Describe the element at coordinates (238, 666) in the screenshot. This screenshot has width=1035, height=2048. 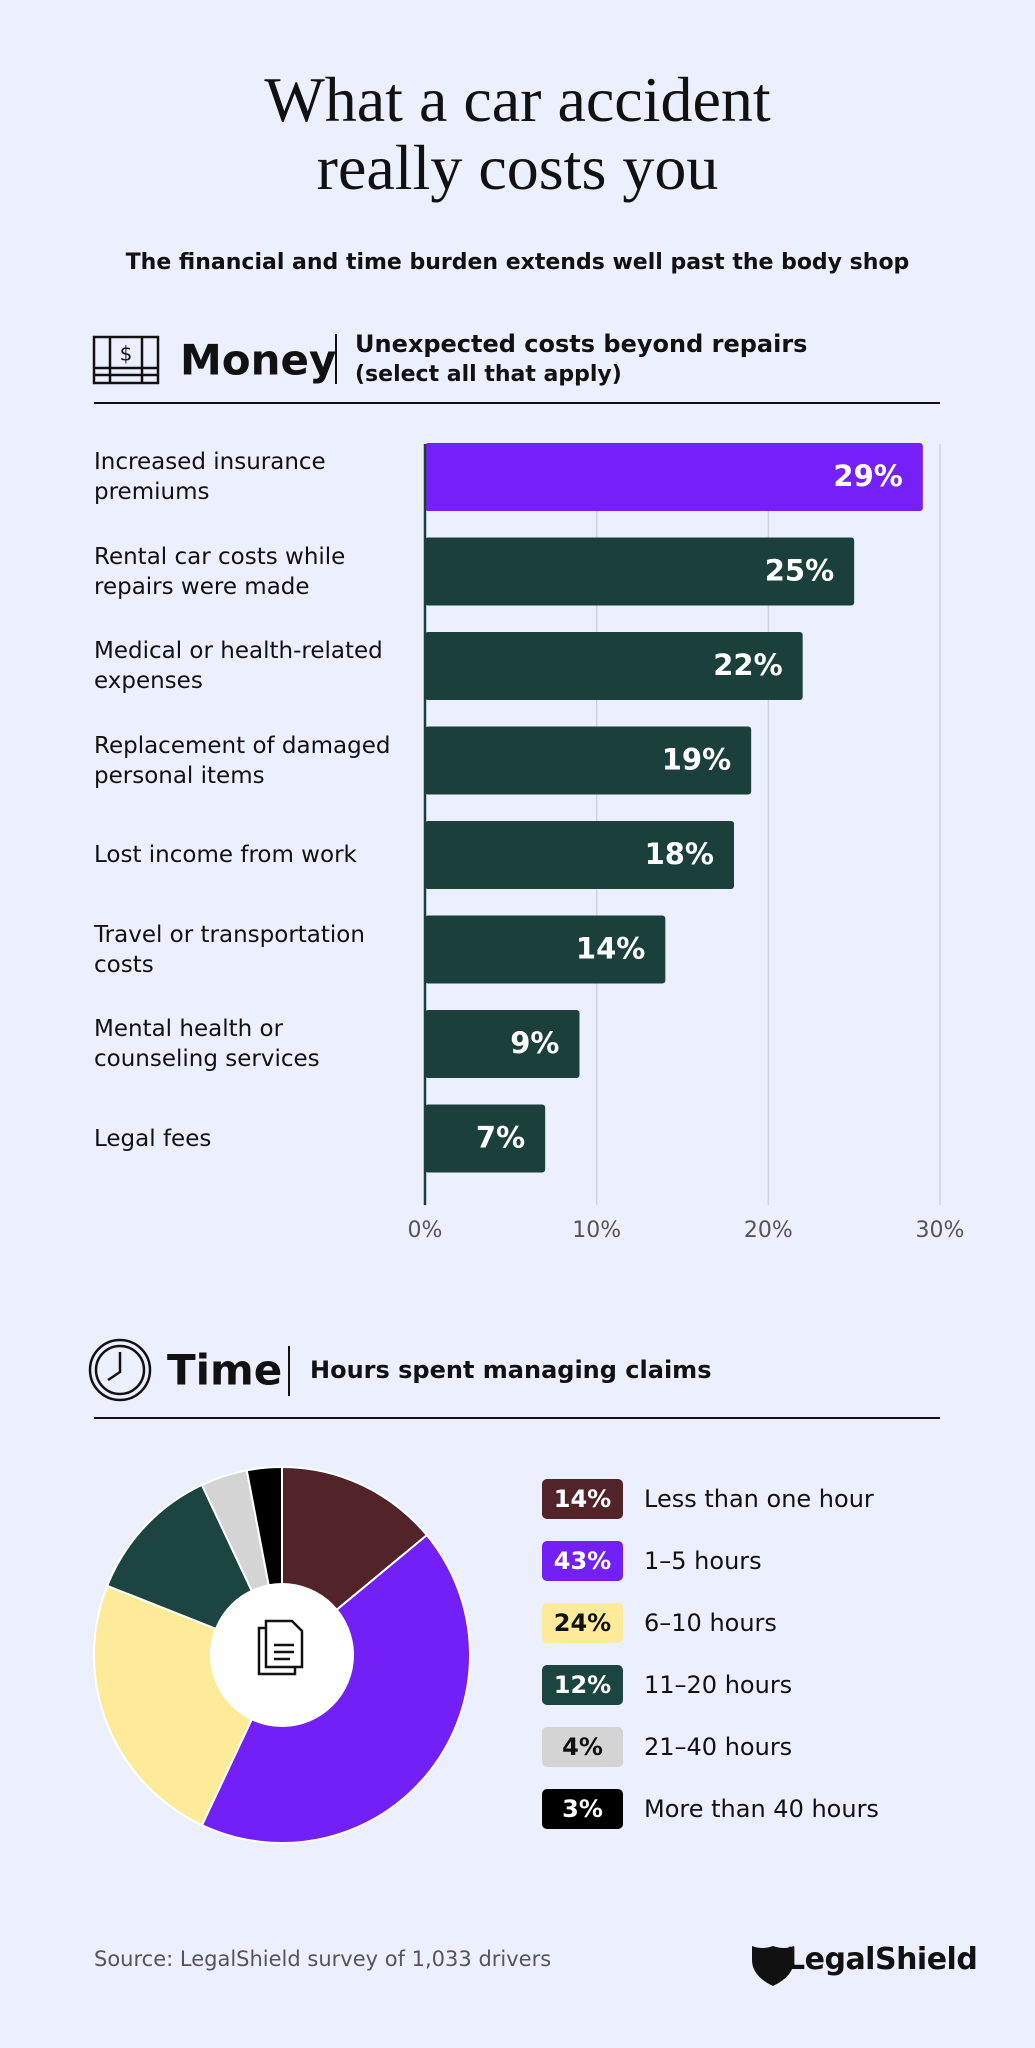
I see `category-label: Medical or health-related expenses` at that location.